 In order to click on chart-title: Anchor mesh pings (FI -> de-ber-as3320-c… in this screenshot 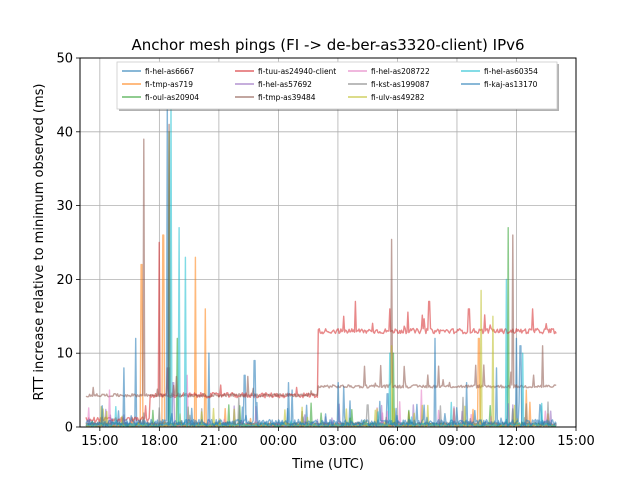, I will do `click(327, 45)`.